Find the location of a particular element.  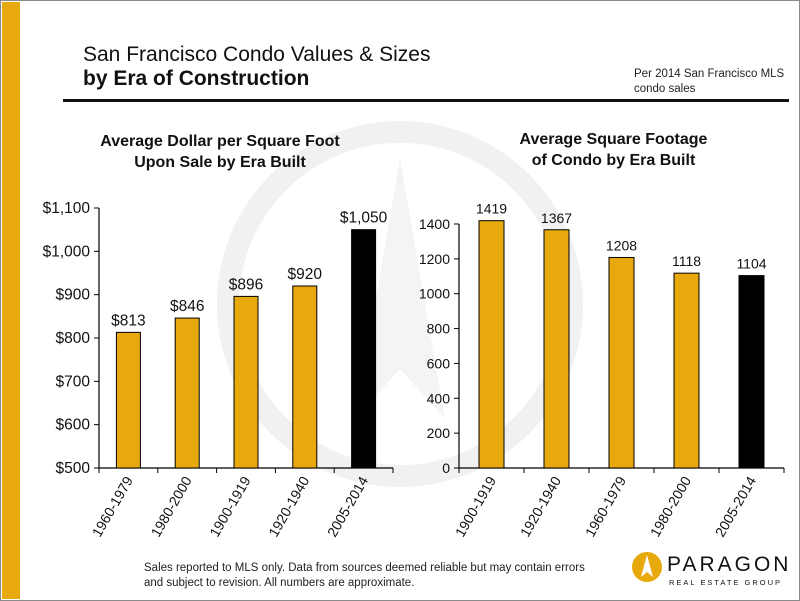

size-y-tick-label: 0 is located at coordinates (446, 468).